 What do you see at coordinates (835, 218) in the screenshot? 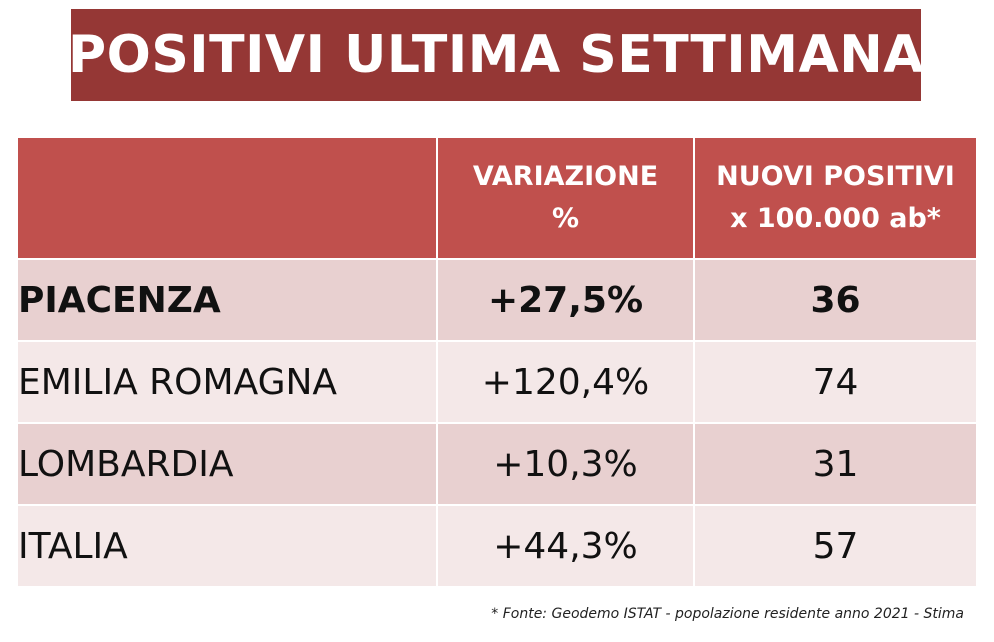
I see `header-new-positives-line2: x 100.000 ab*` at bounding box center [835, 218].